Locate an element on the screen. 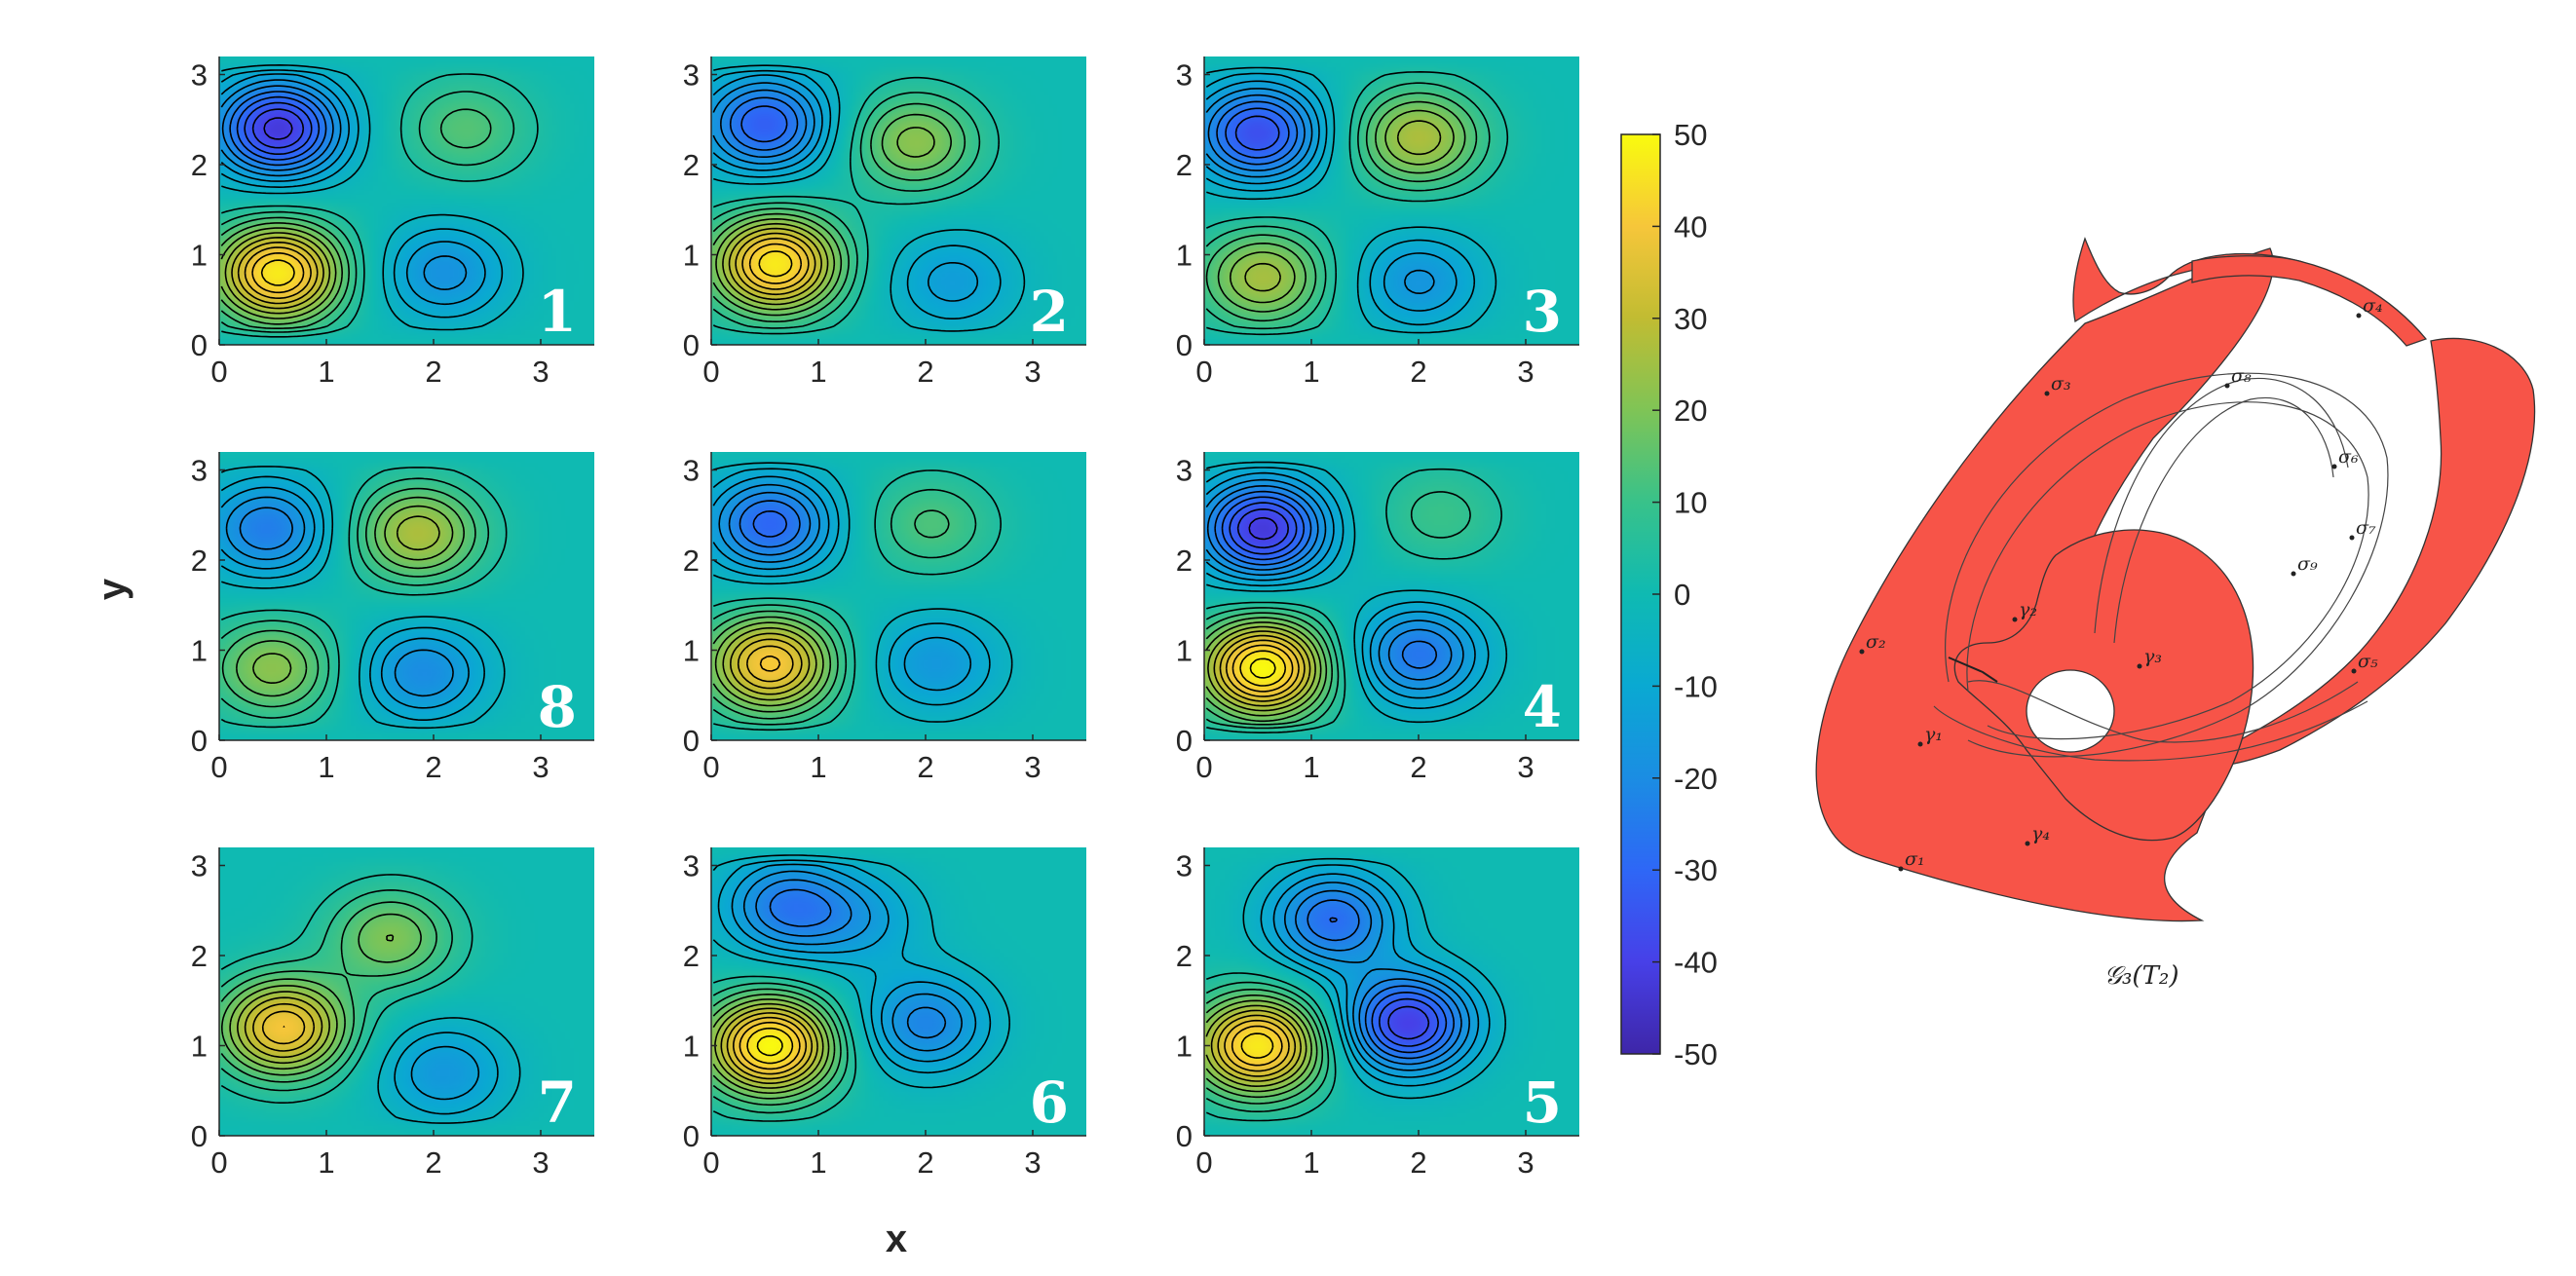 The height and width of the screenshot is (1276, 2576). x-axis-label: x is located at coordinates (896, 1239).